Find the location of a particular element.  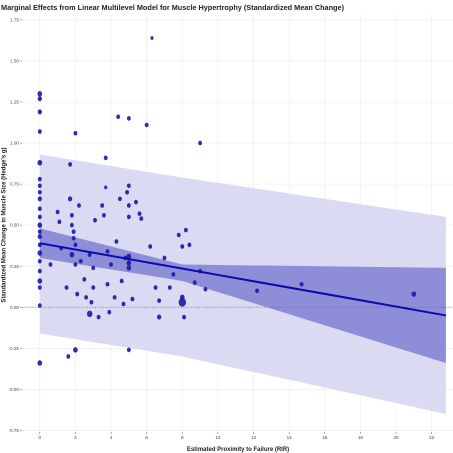

y-tick-label: 0.25 is located at coordinates (14, 266).